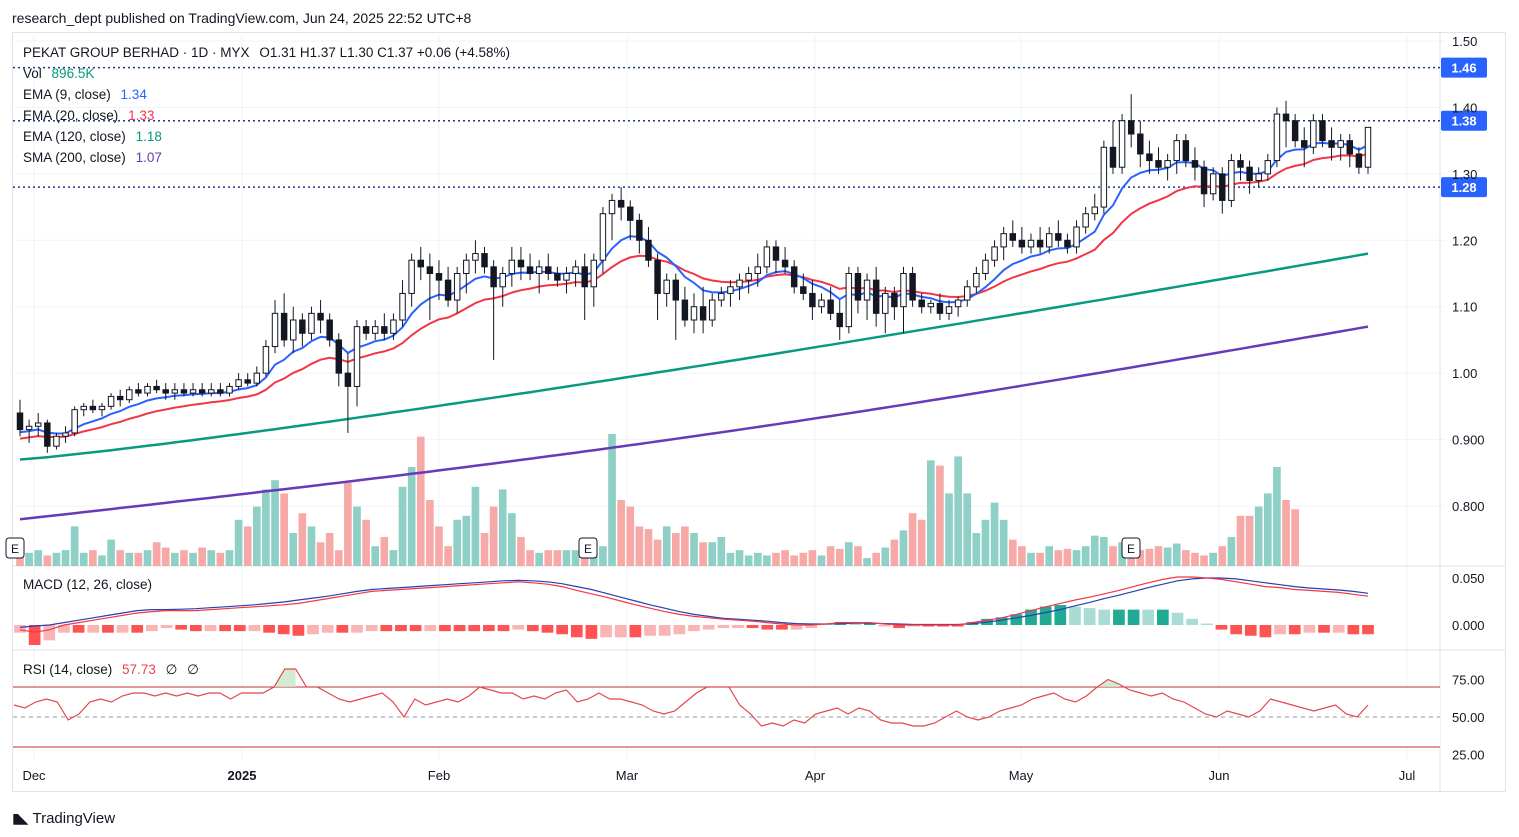 The image size is (1519, 837). I want to click on price-axis-label: 1.20, so click(1464, 240).